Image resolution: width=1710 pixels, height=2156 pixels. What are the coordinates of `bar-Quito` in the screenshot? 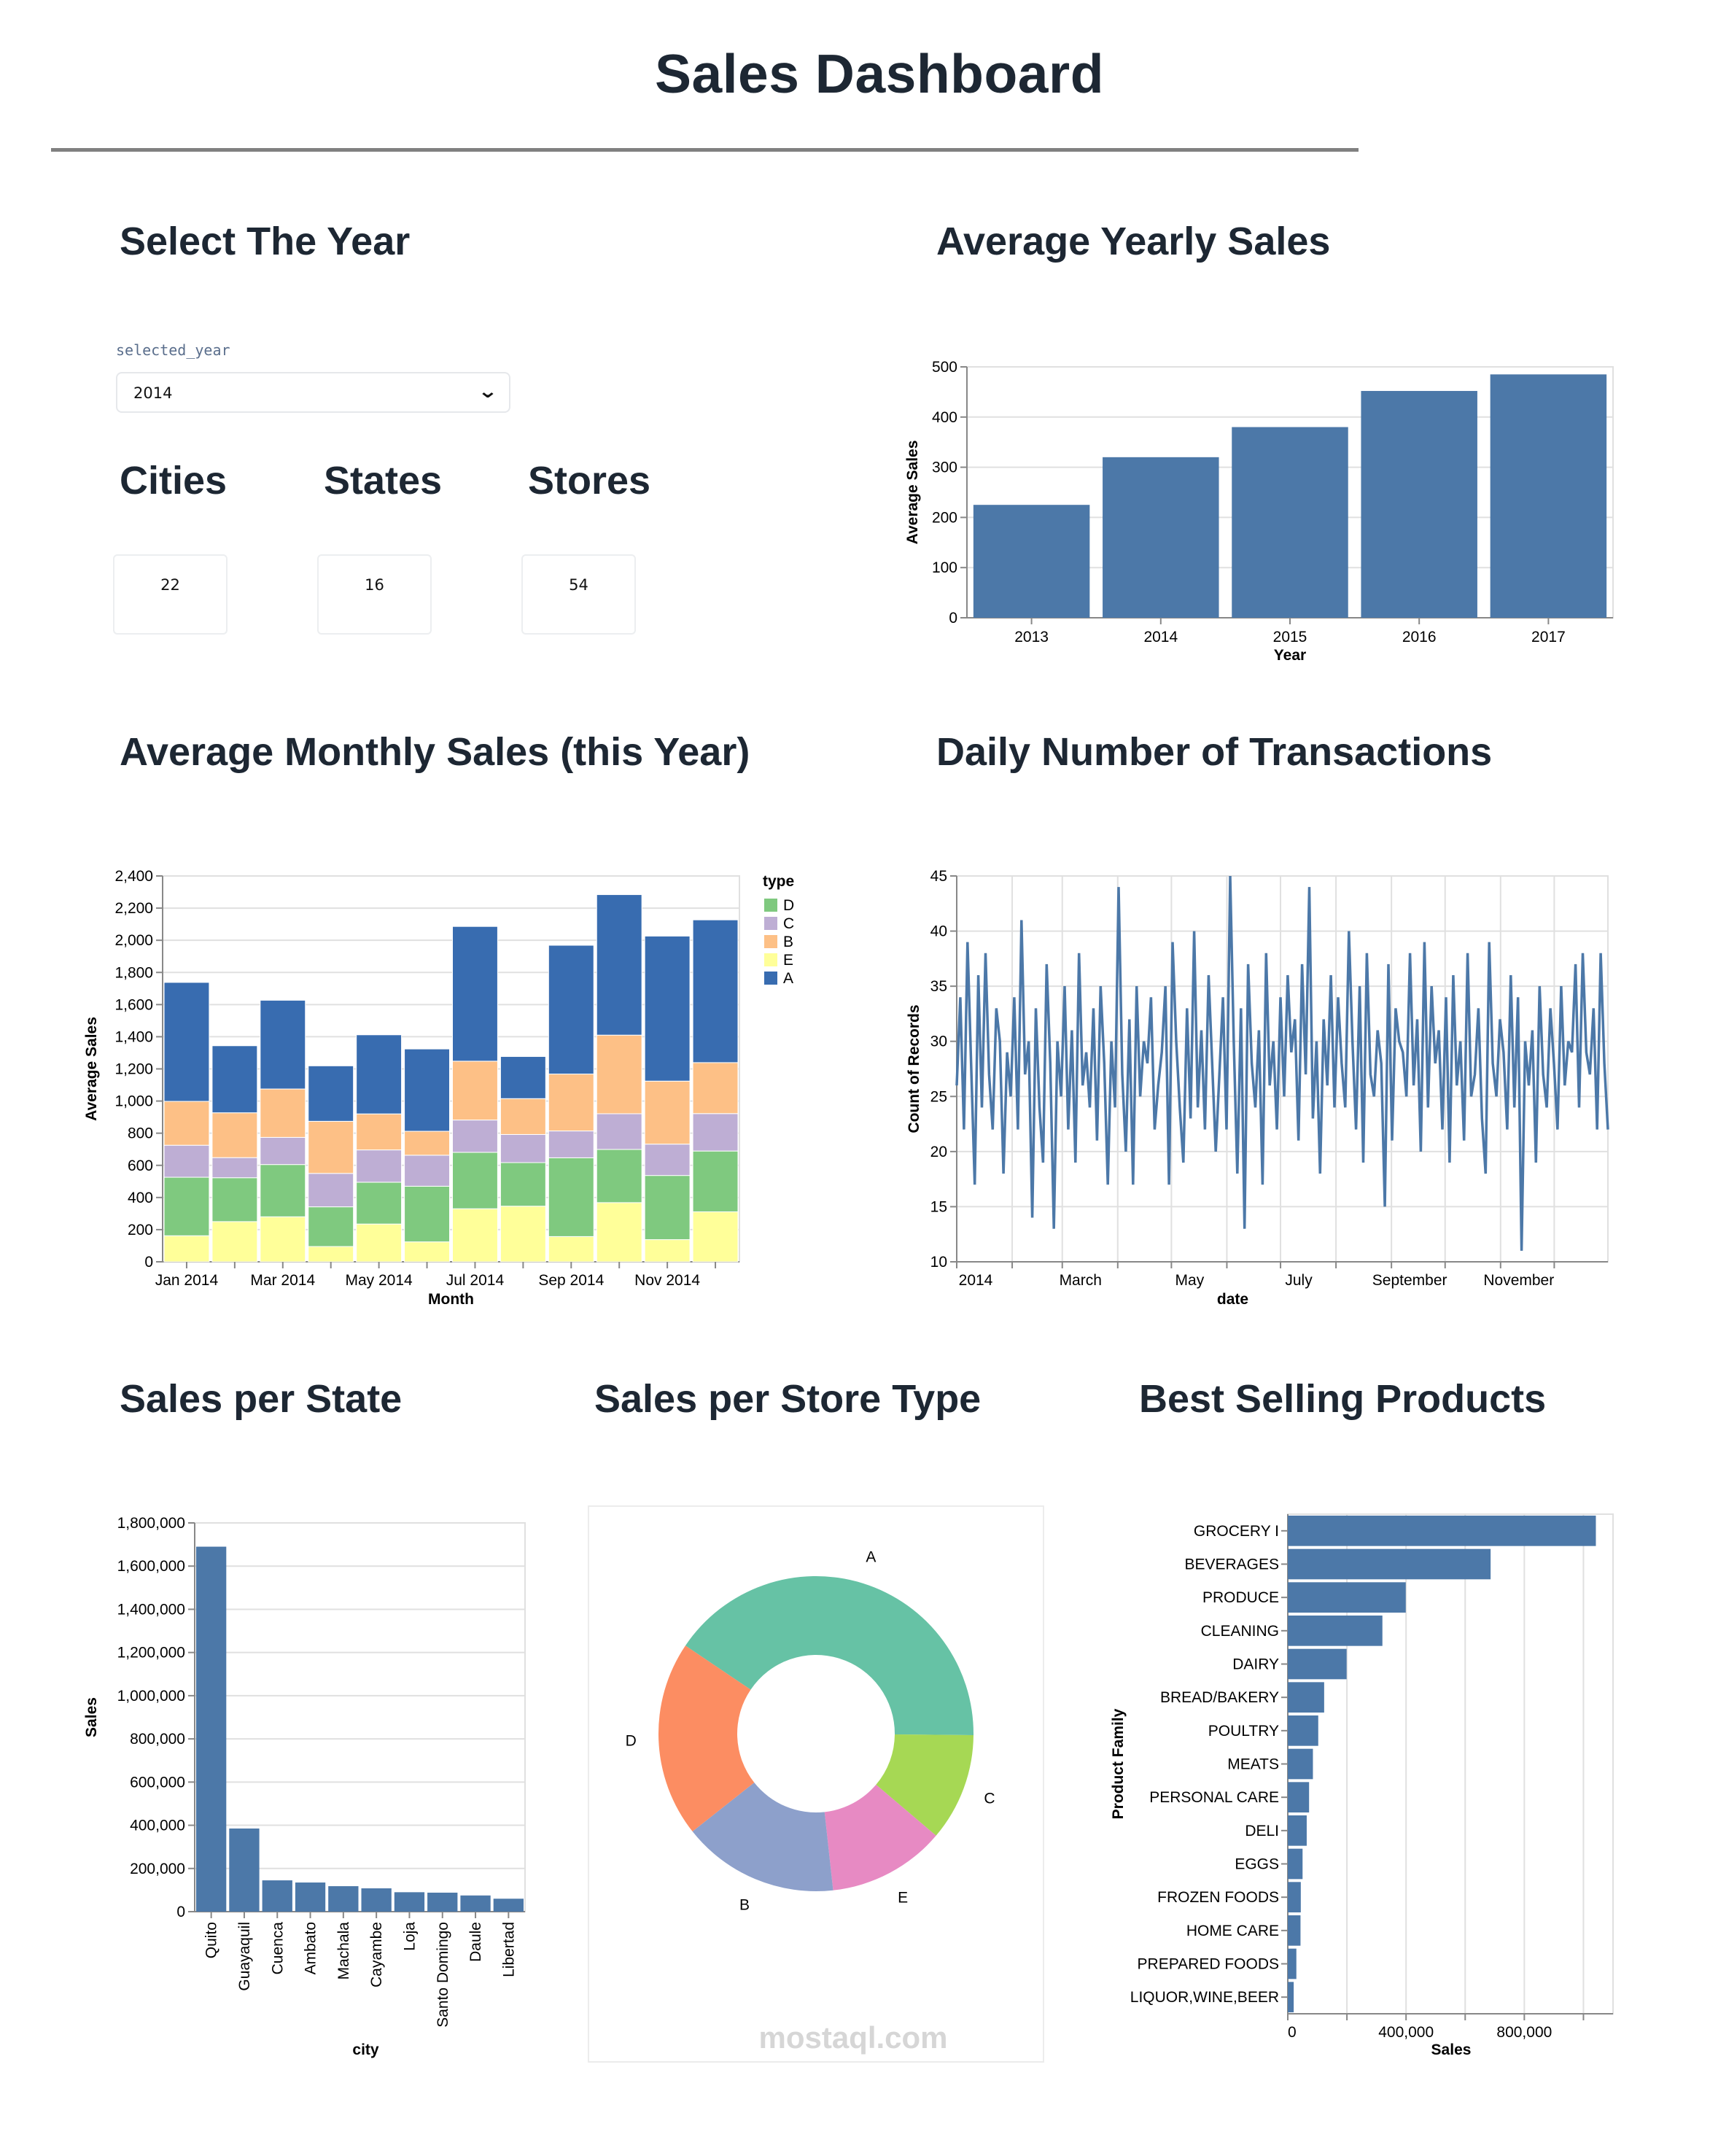 It's located at (211, 1729).